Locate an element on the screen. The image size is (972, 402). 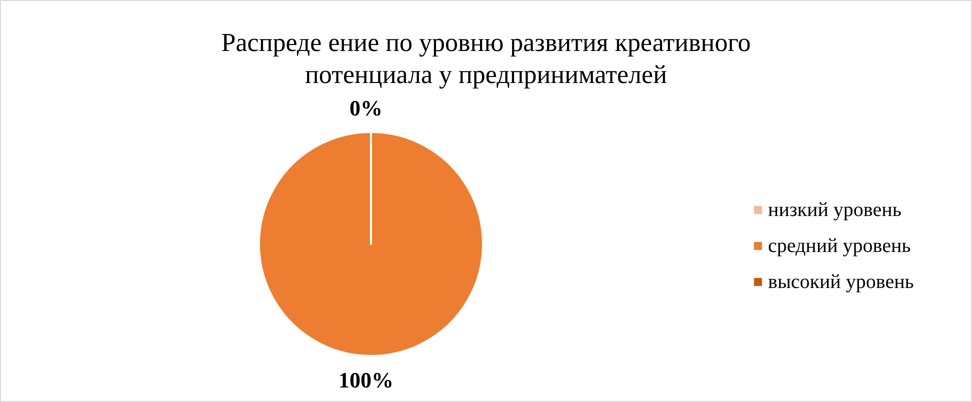
legend-label: низкий уровень is located at coordinates (835, 210).